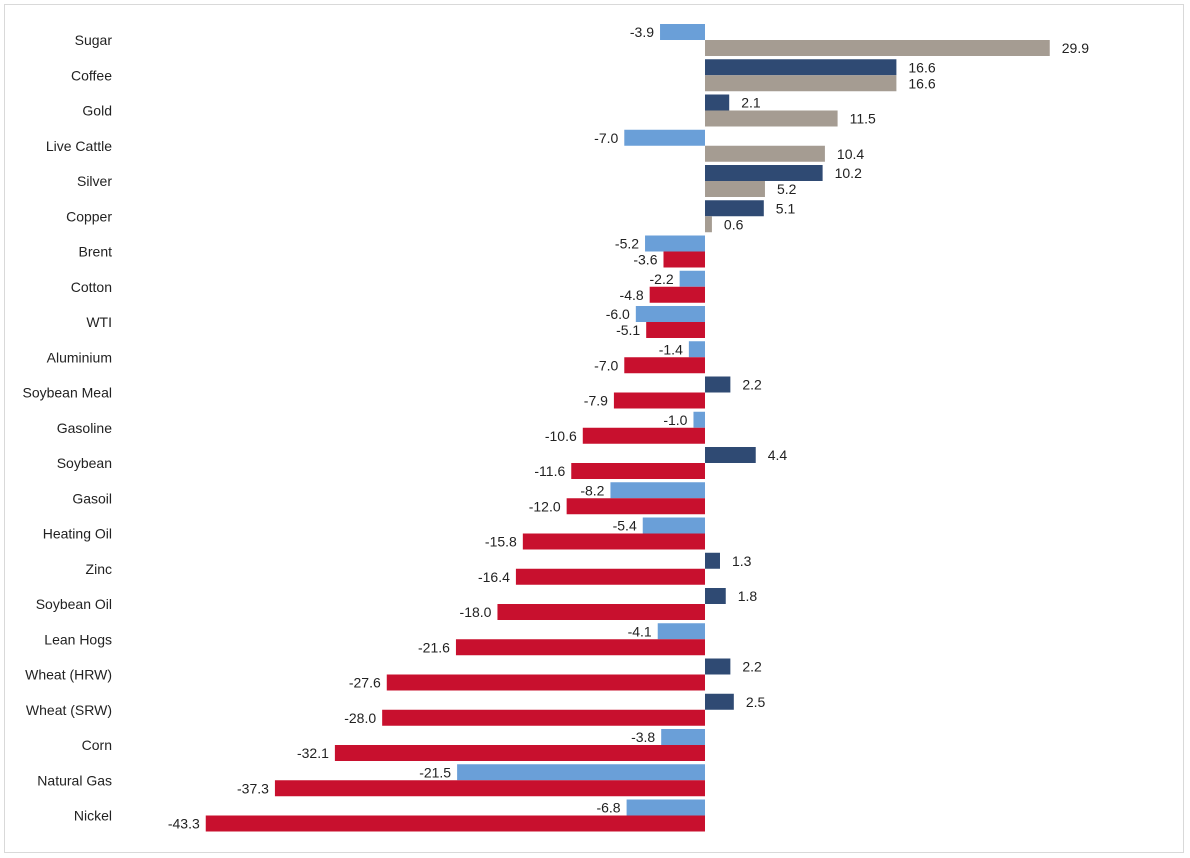  Describe the element at coordinates (659, 400) in the screenshot. I see `bar-bottom-soybean-meal` at that location.